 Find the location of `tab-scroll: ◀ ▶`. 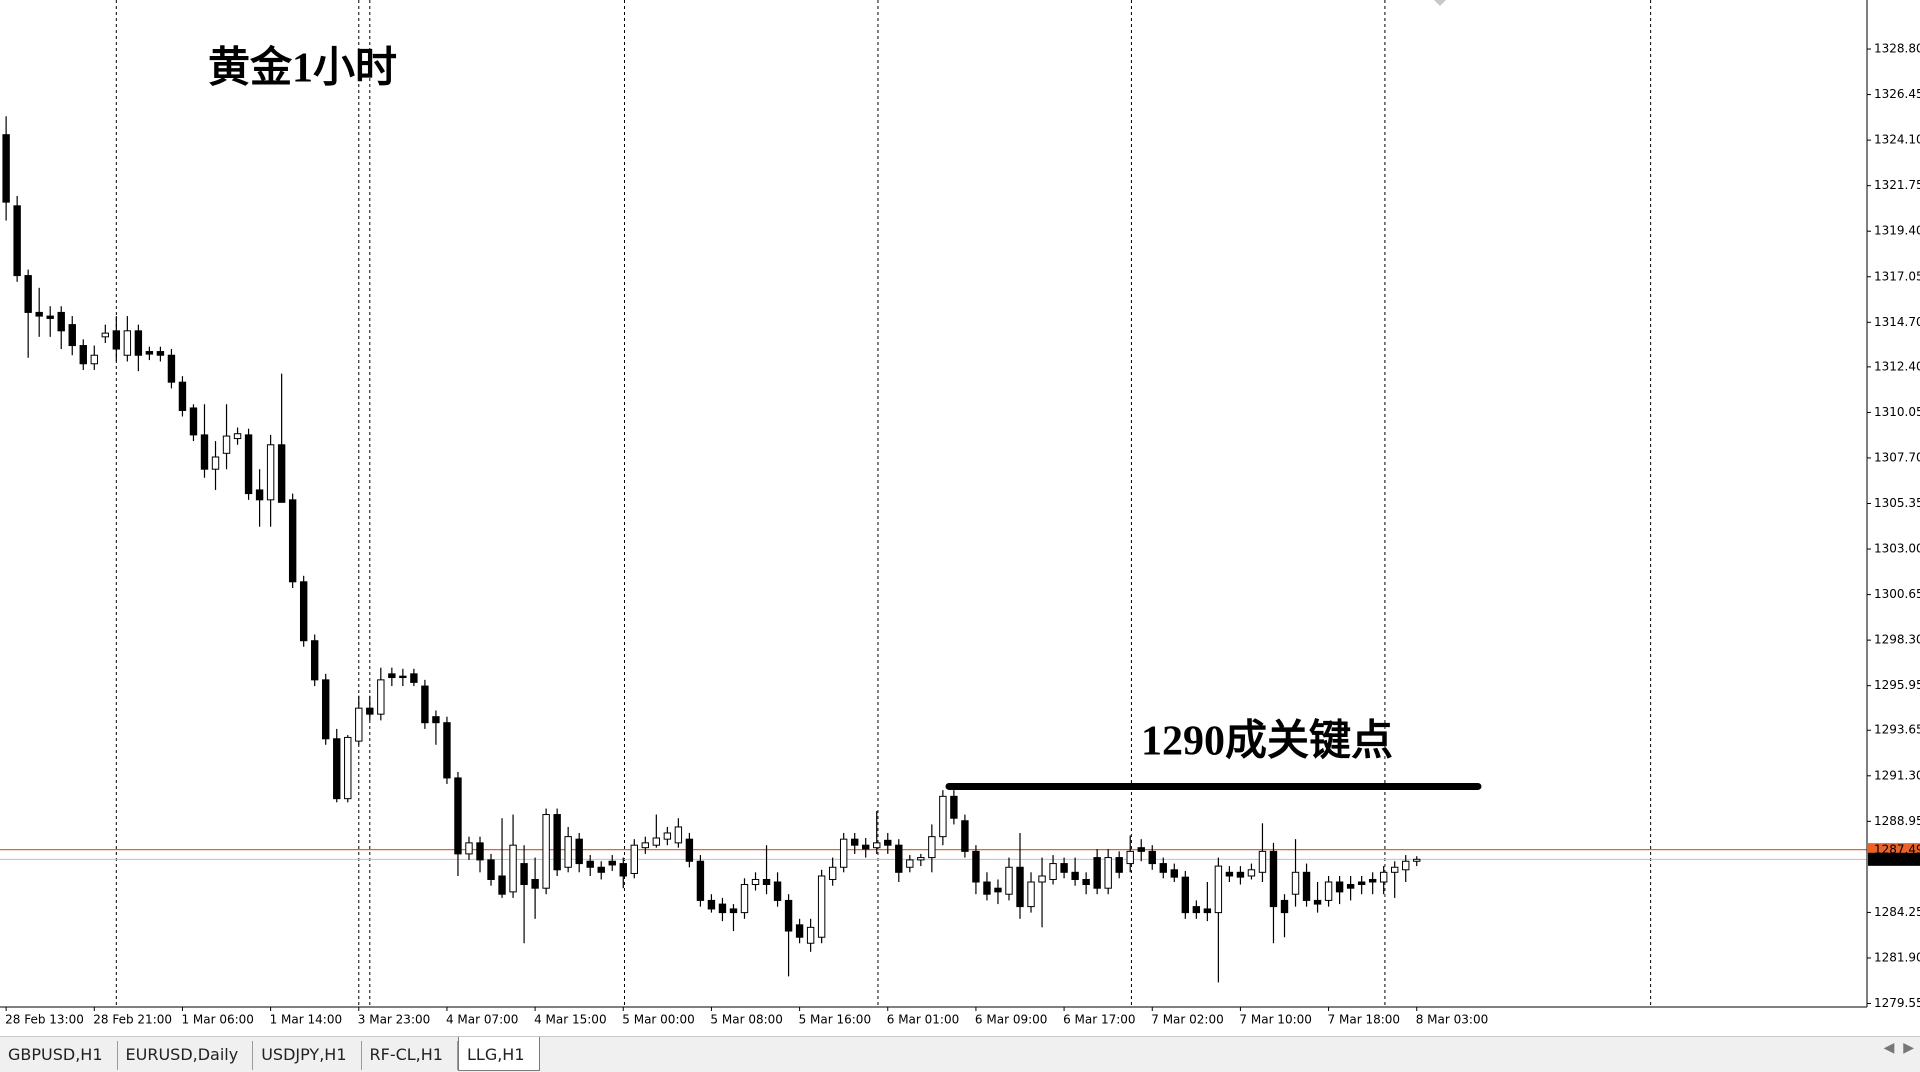

tab-scroll: ◀ ▶ is located at coordinates (1898, 1048).